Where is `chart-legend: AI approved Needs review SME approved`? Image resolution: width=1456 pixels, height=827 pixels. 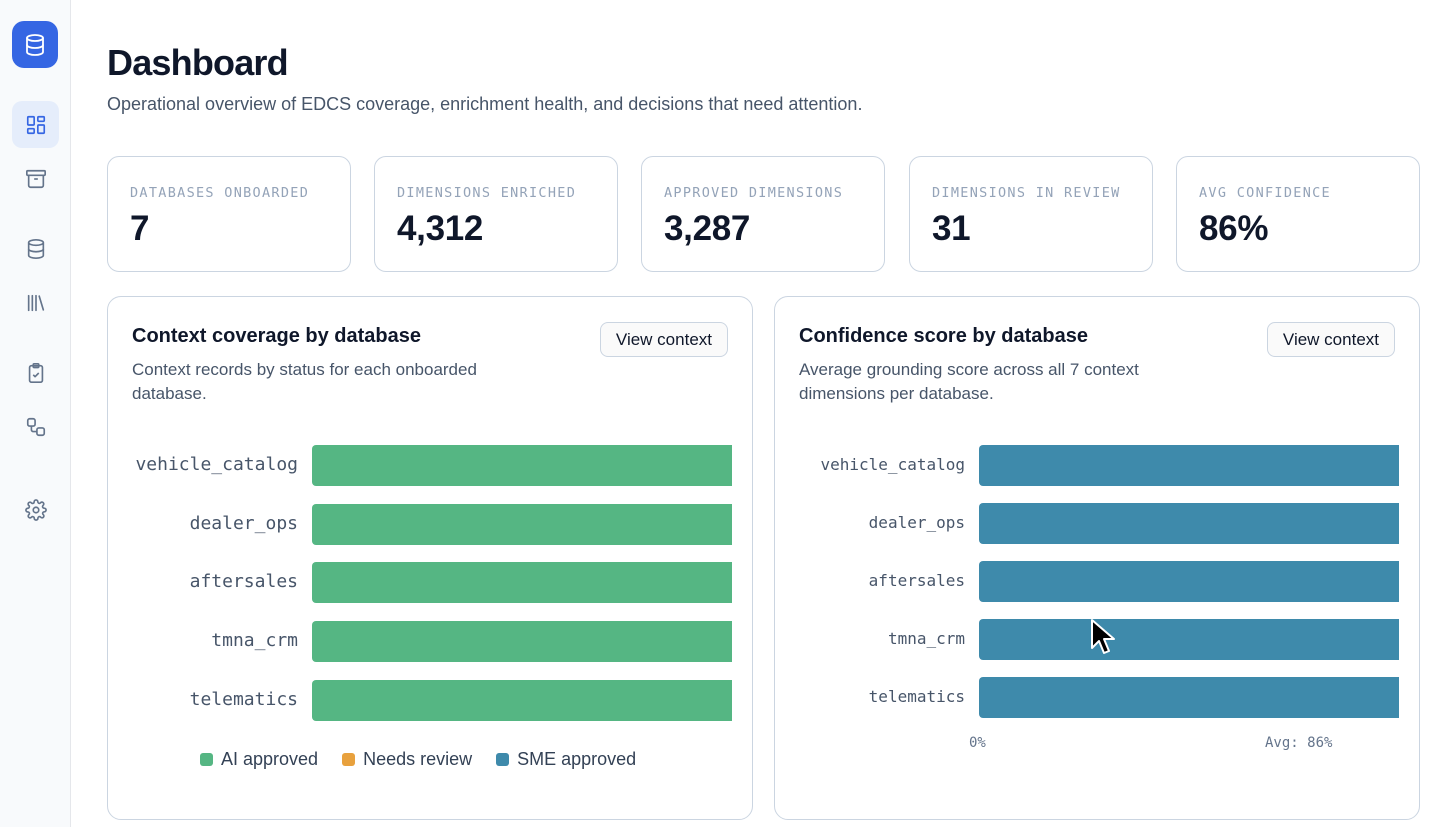
chart-legend: AI approved Needs review SME approved is located at coordinates (418, 759).